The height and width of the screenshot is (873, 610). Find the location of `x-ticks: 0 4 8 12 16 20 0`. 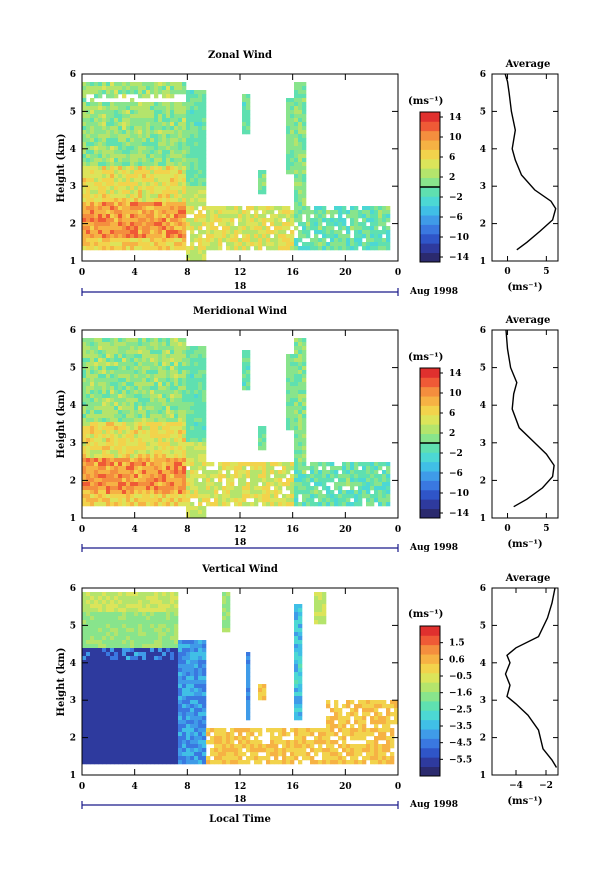

x-ticks: 0 4 8 12 16 20 0 is located at coordinates (240, 432).